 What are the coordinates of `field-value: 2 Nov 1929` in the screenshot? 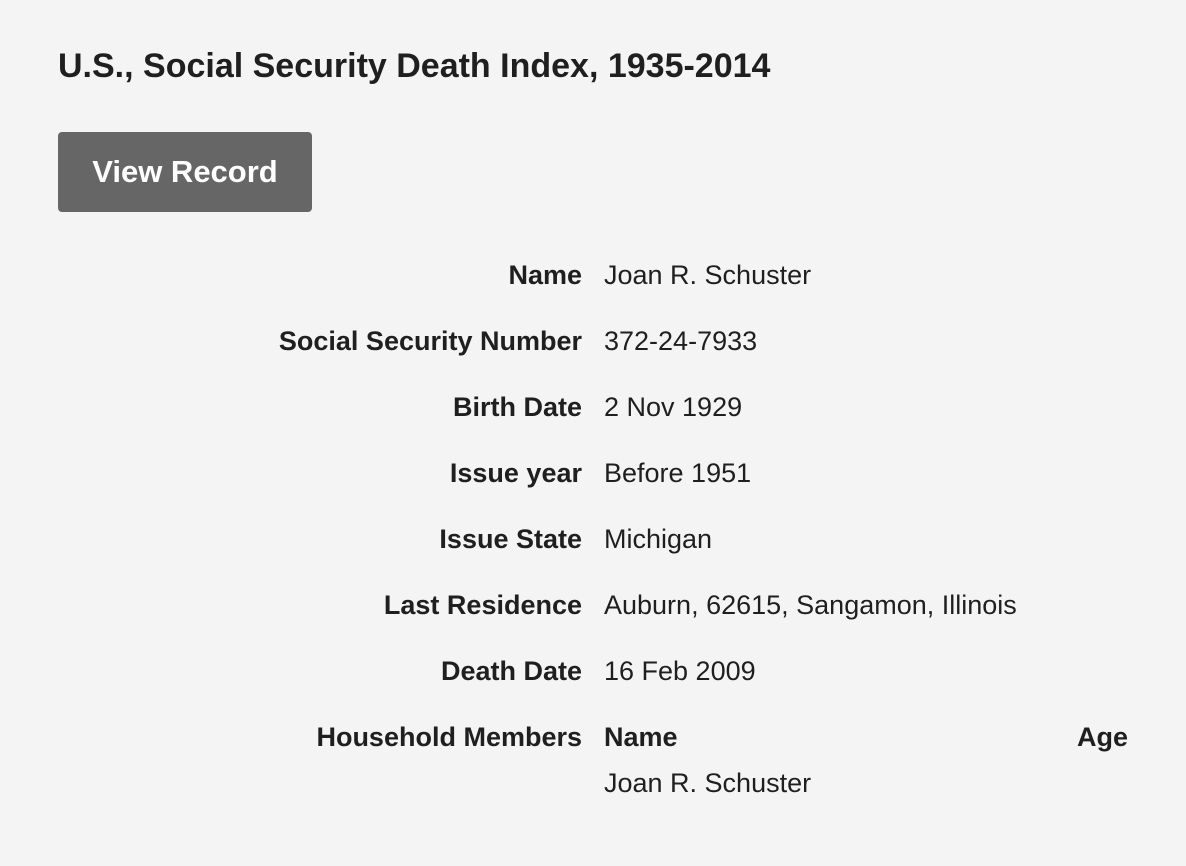 It's located at (673, 407).